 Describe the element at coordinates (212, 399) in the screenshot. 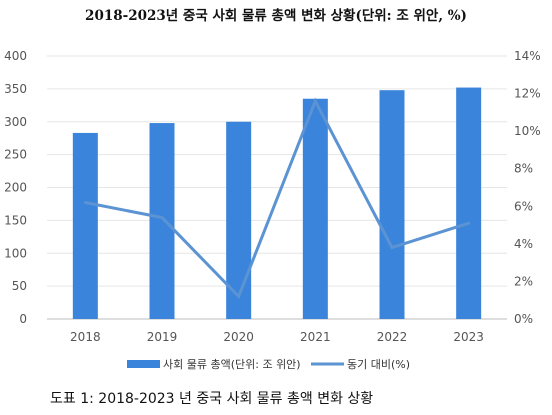

I see `figure-caption: 도표 1: 2018-2023 년 중국 사회 물류 총액 변화 상황` at that location.